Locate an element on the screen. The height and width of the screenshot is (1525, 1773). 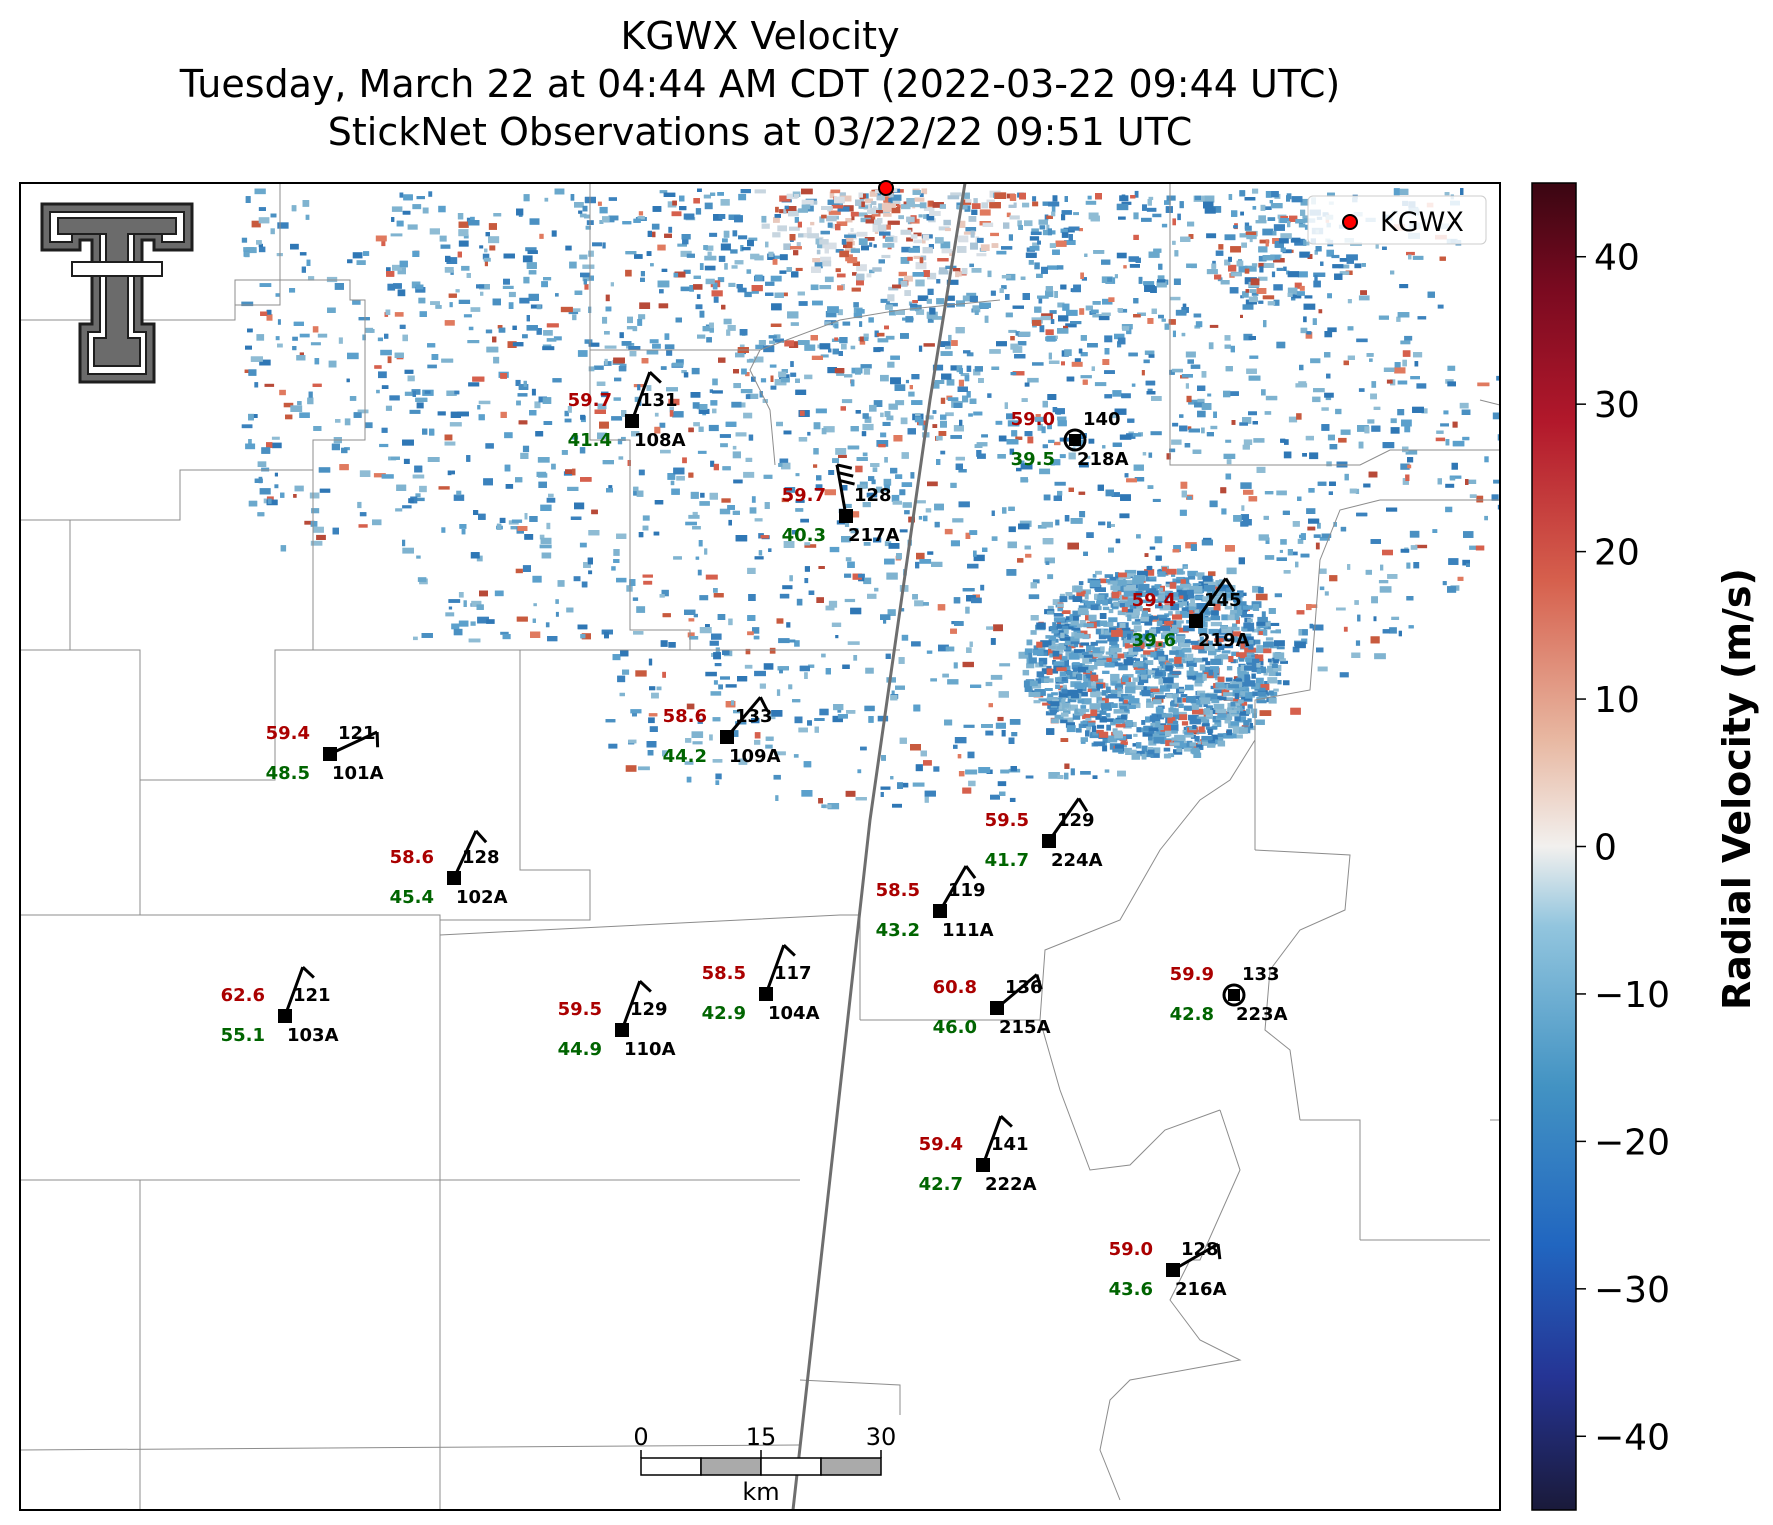
station-id: 217A is located at coordinates (874, 535).